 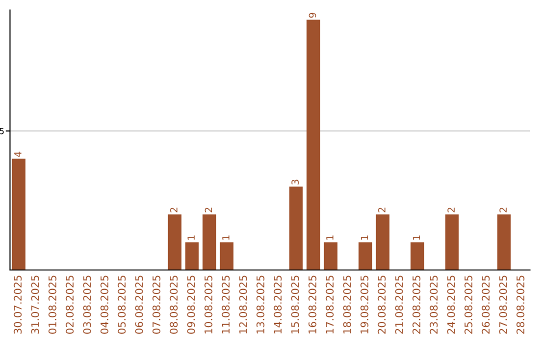 What do you see at coordinates (226, 305) in the screenshot?
I see `x-tick-label: 11.08.2025` at bounding box center [226, 305].